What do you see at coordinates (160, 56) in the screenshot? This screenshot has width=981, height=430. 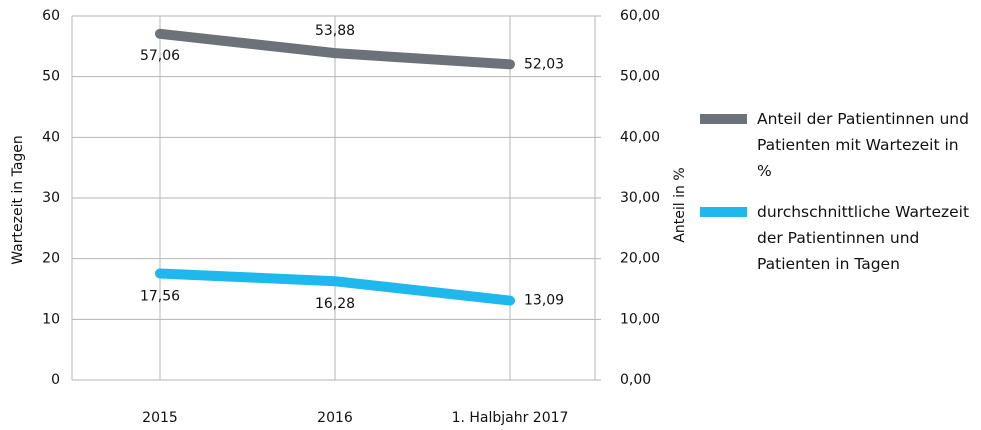 I see `data-label: 57,06` at bounding box center [160, 56].